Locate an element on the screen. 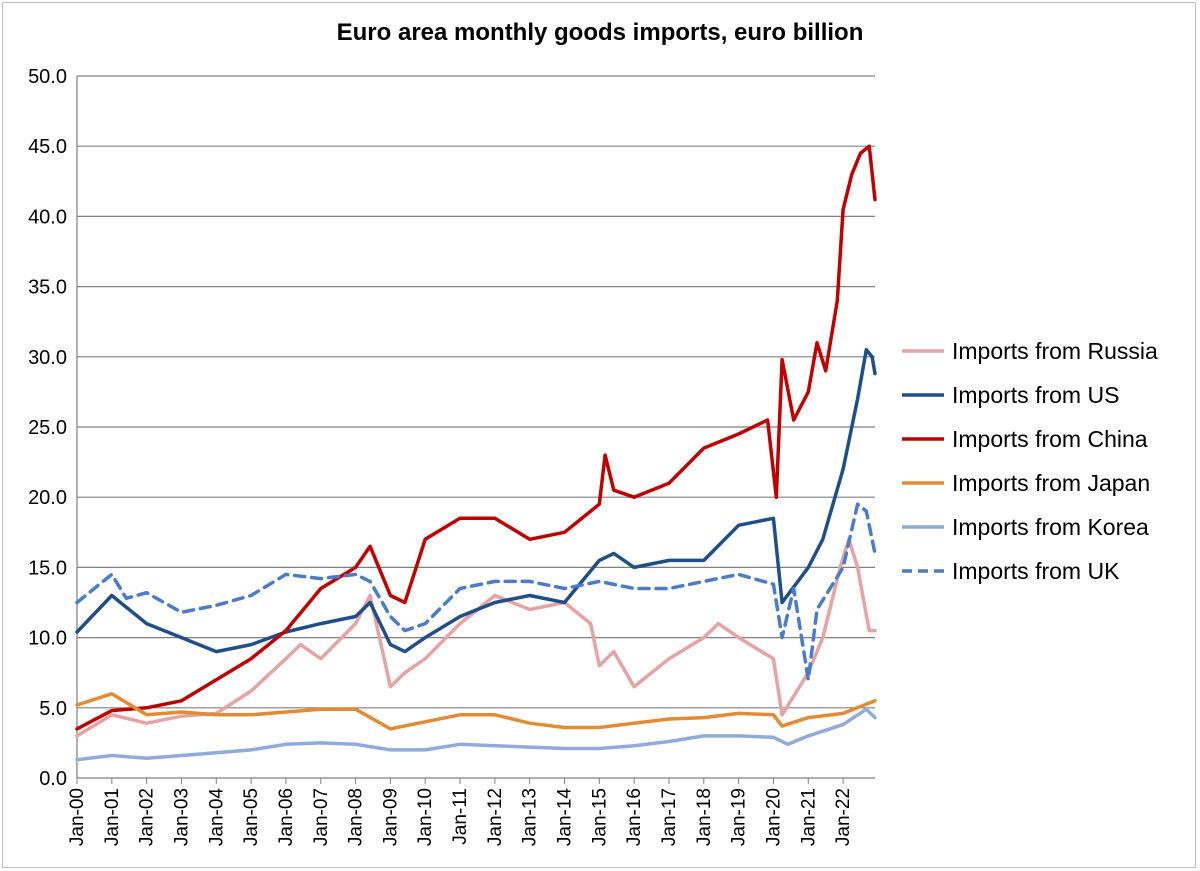 The height and width of the screenshot is (871, 1200). x-tick-label: Jan-05 is located at coordinates (251, 817).